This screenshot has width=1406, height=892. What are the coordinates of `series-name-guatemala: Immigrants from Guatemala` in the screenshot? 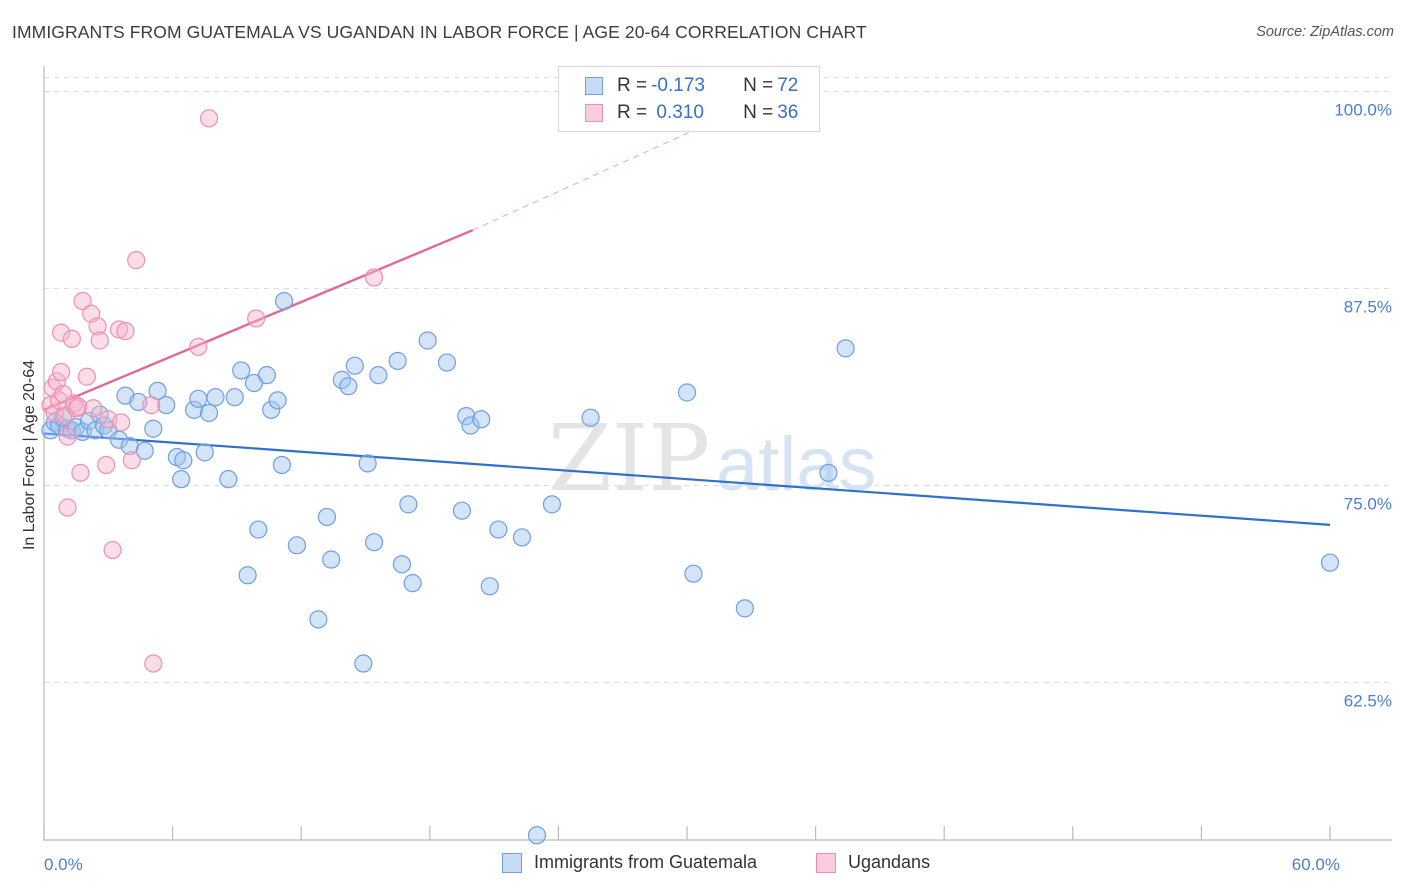 It's located at (646, 862).